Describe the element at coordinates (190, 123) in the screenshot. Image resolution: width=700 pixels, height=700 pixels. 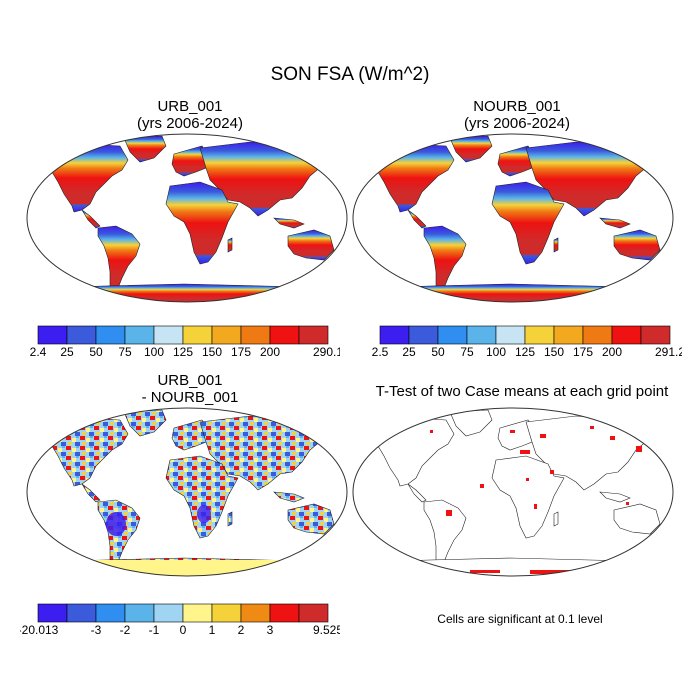
I see `panel-urb-title-line2: (yrs 2006-2024)` at that location.